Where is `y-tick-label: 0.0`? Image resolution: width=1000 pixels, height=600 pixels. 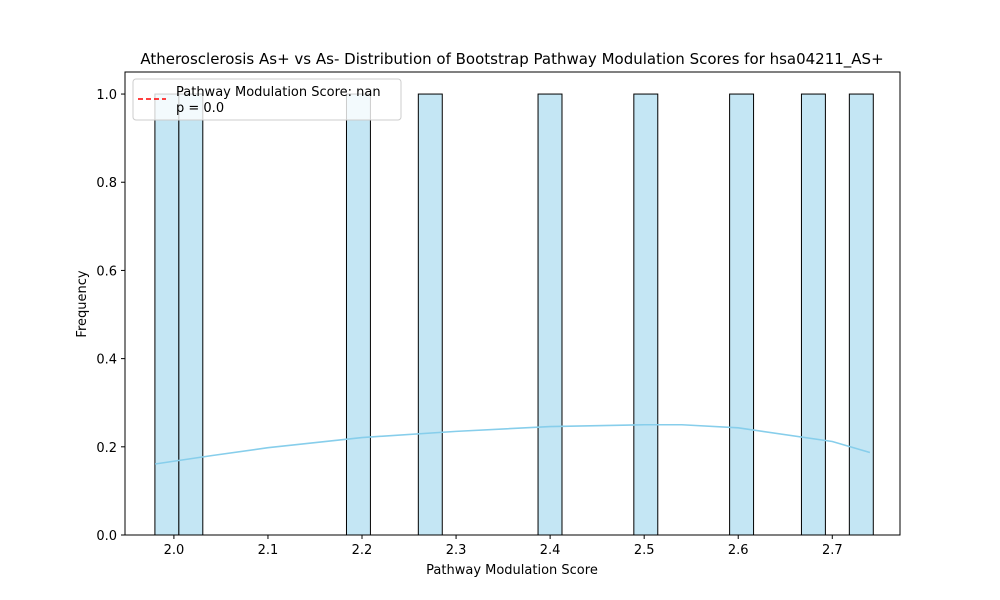 y-tick-label: 0.0 is located at coordinates (106, 536).